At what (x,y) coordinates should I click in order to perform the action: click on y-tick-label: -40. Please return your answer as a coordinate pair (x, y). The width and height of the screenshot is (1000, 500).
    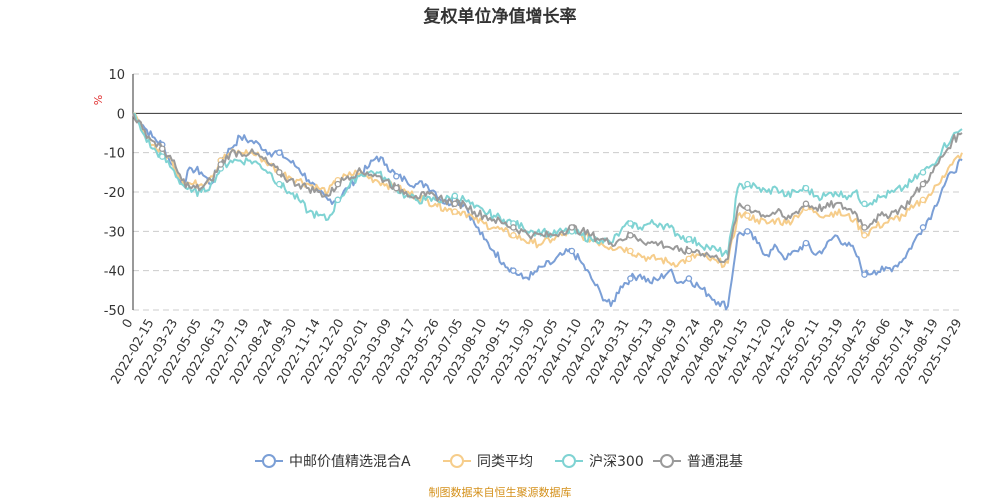
    Looking at the image, I should click on (114, 272).